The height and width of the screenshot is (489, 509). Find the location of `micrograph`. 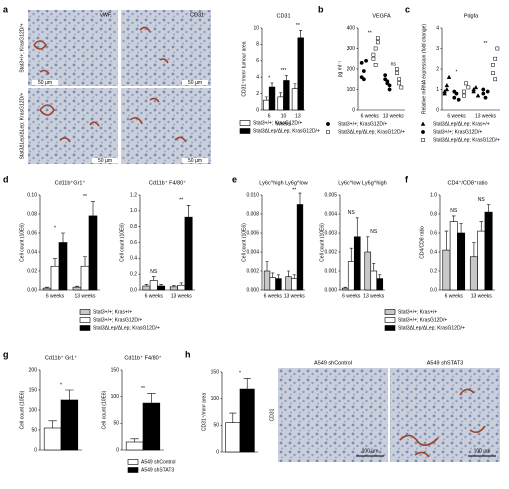

micrograph is located at coordinates (445, 415).